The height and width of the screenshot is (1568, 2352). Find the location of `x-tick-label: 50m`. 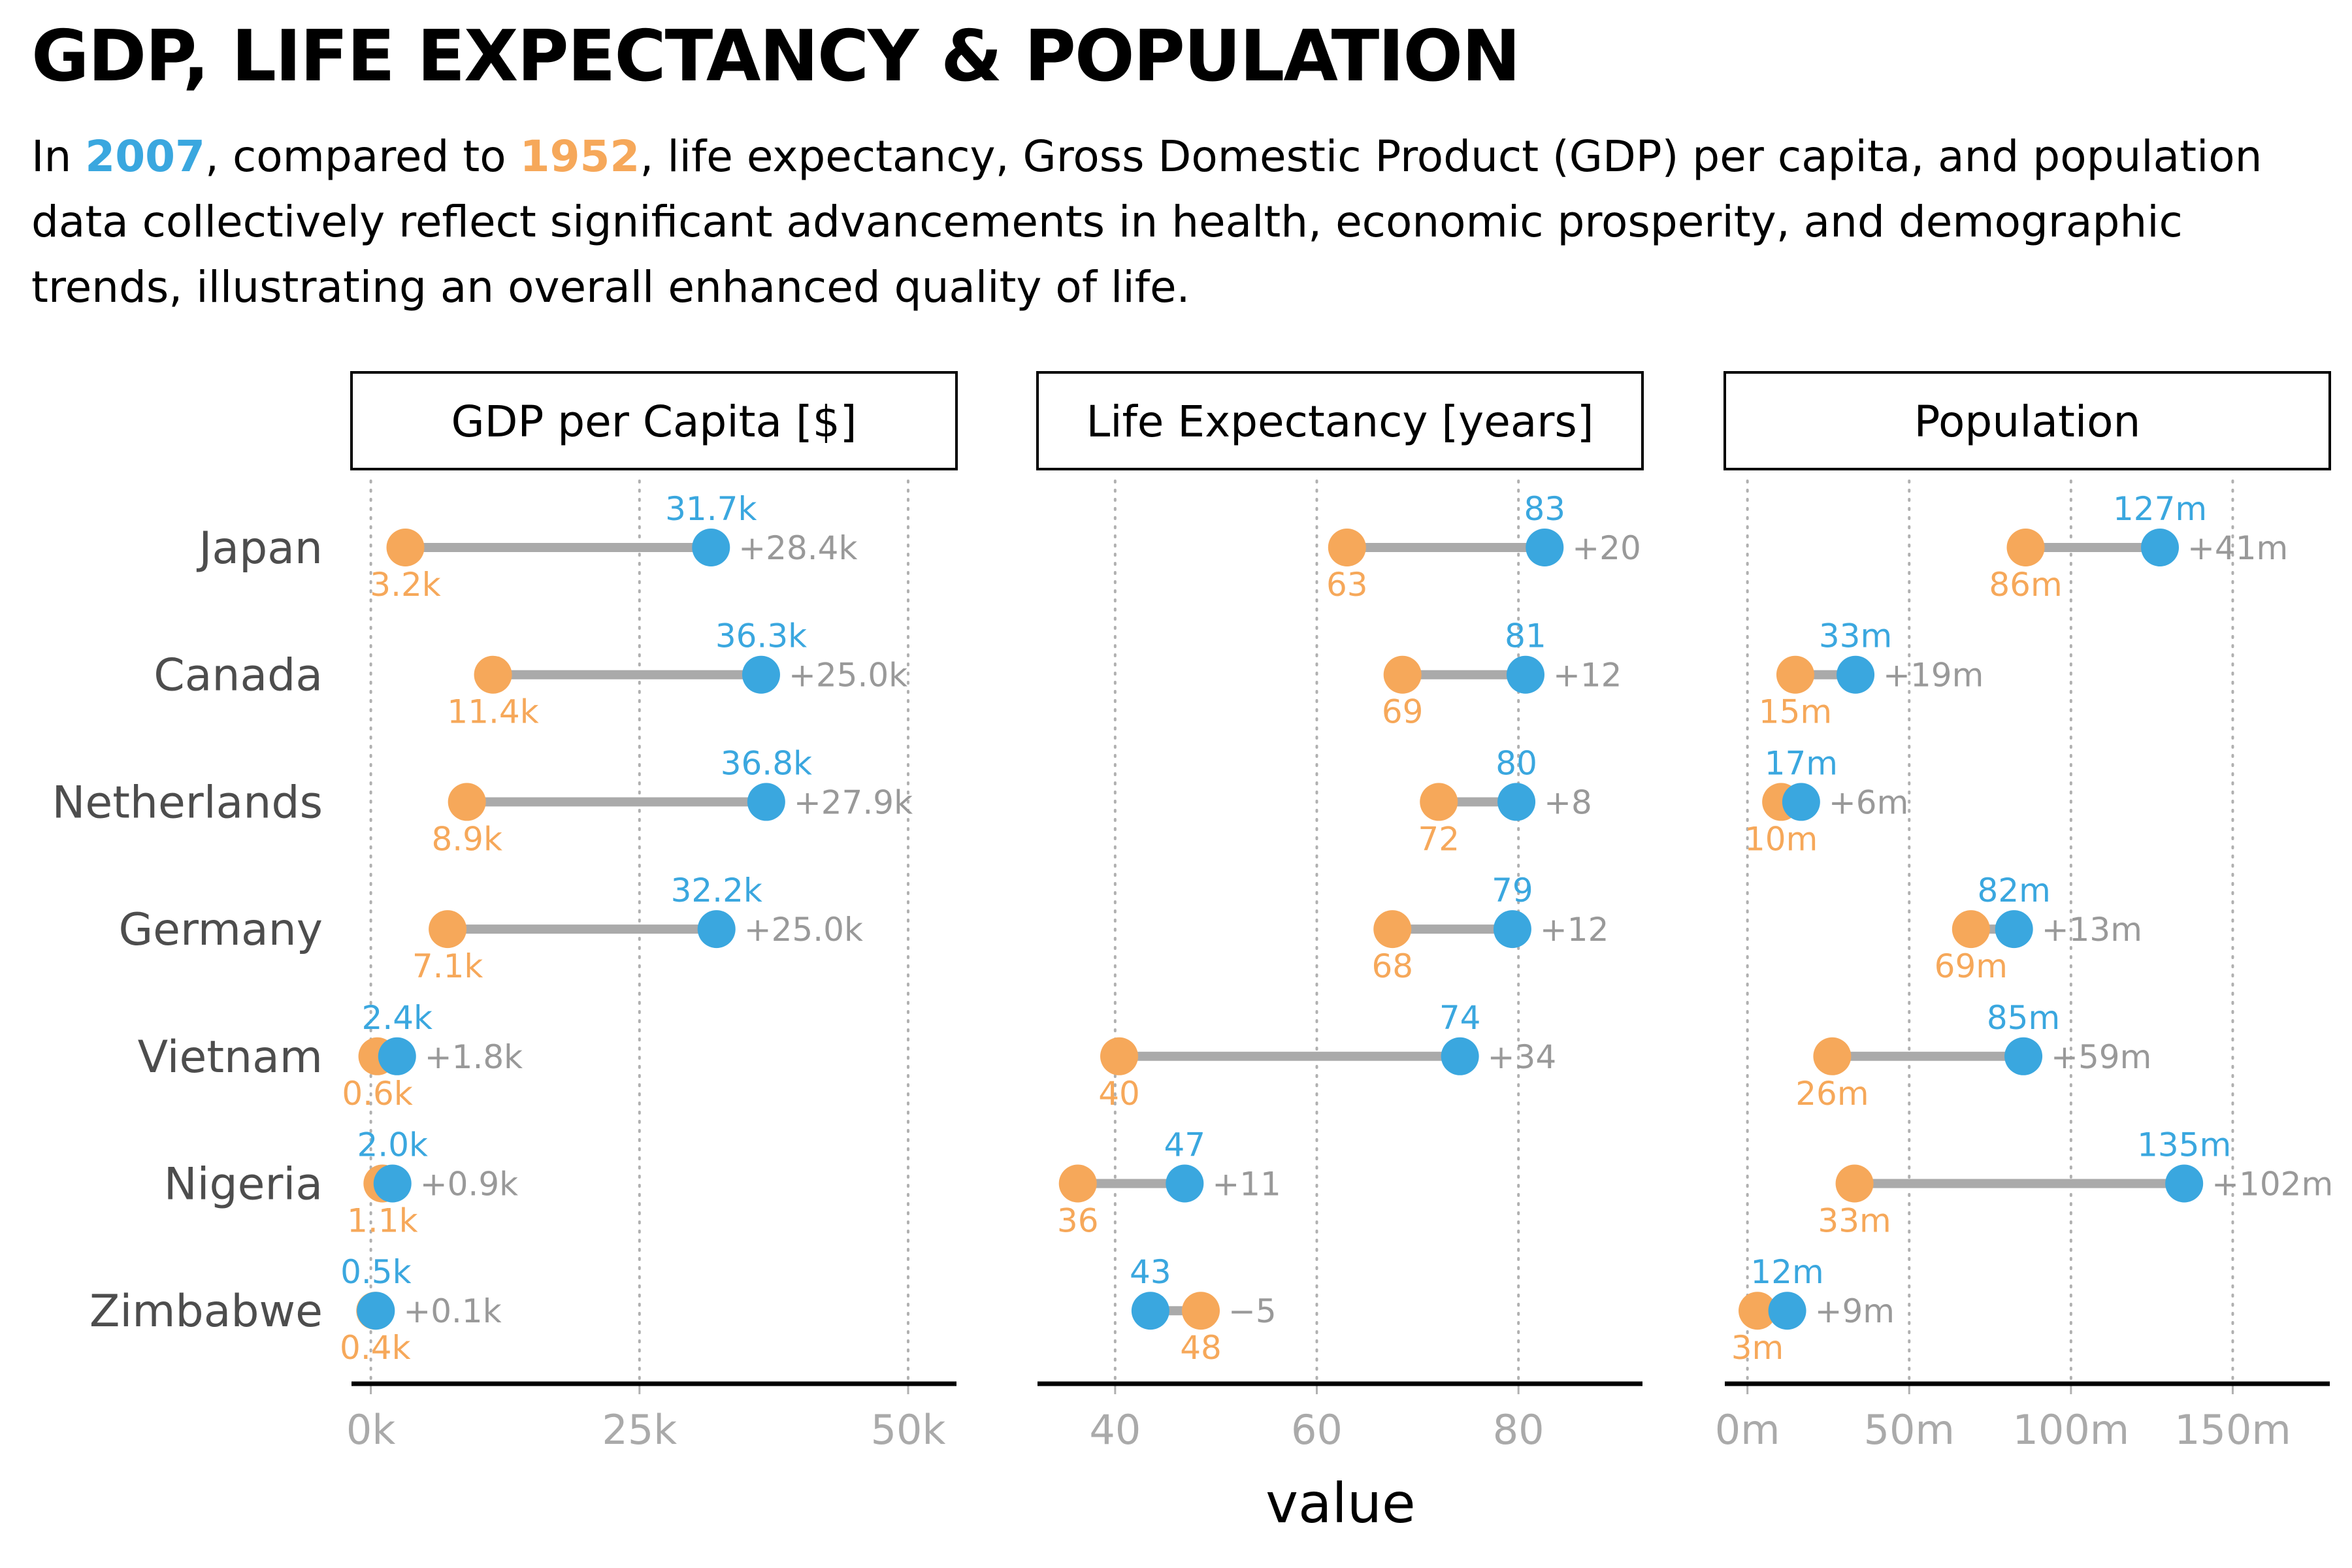

x-tick-label: 50m is located at coordinates (1909, 1430).